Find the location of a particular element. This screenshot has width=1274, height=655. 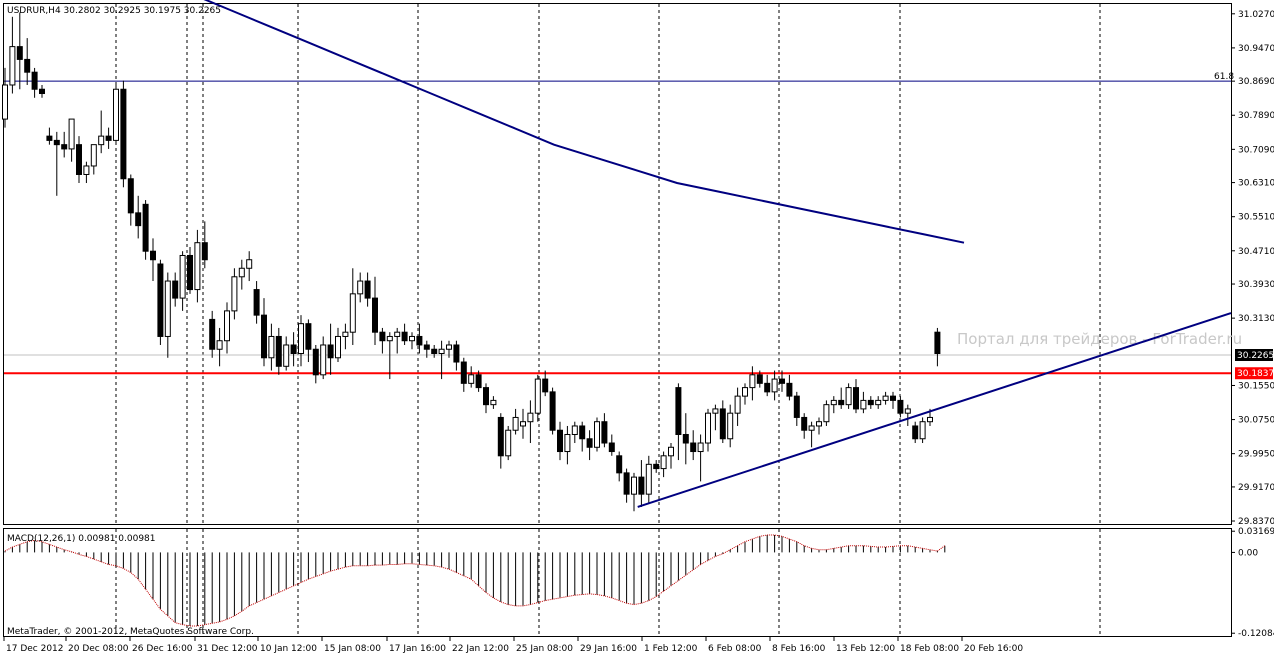

macd-signal-line is located at coordinates (475, 580).